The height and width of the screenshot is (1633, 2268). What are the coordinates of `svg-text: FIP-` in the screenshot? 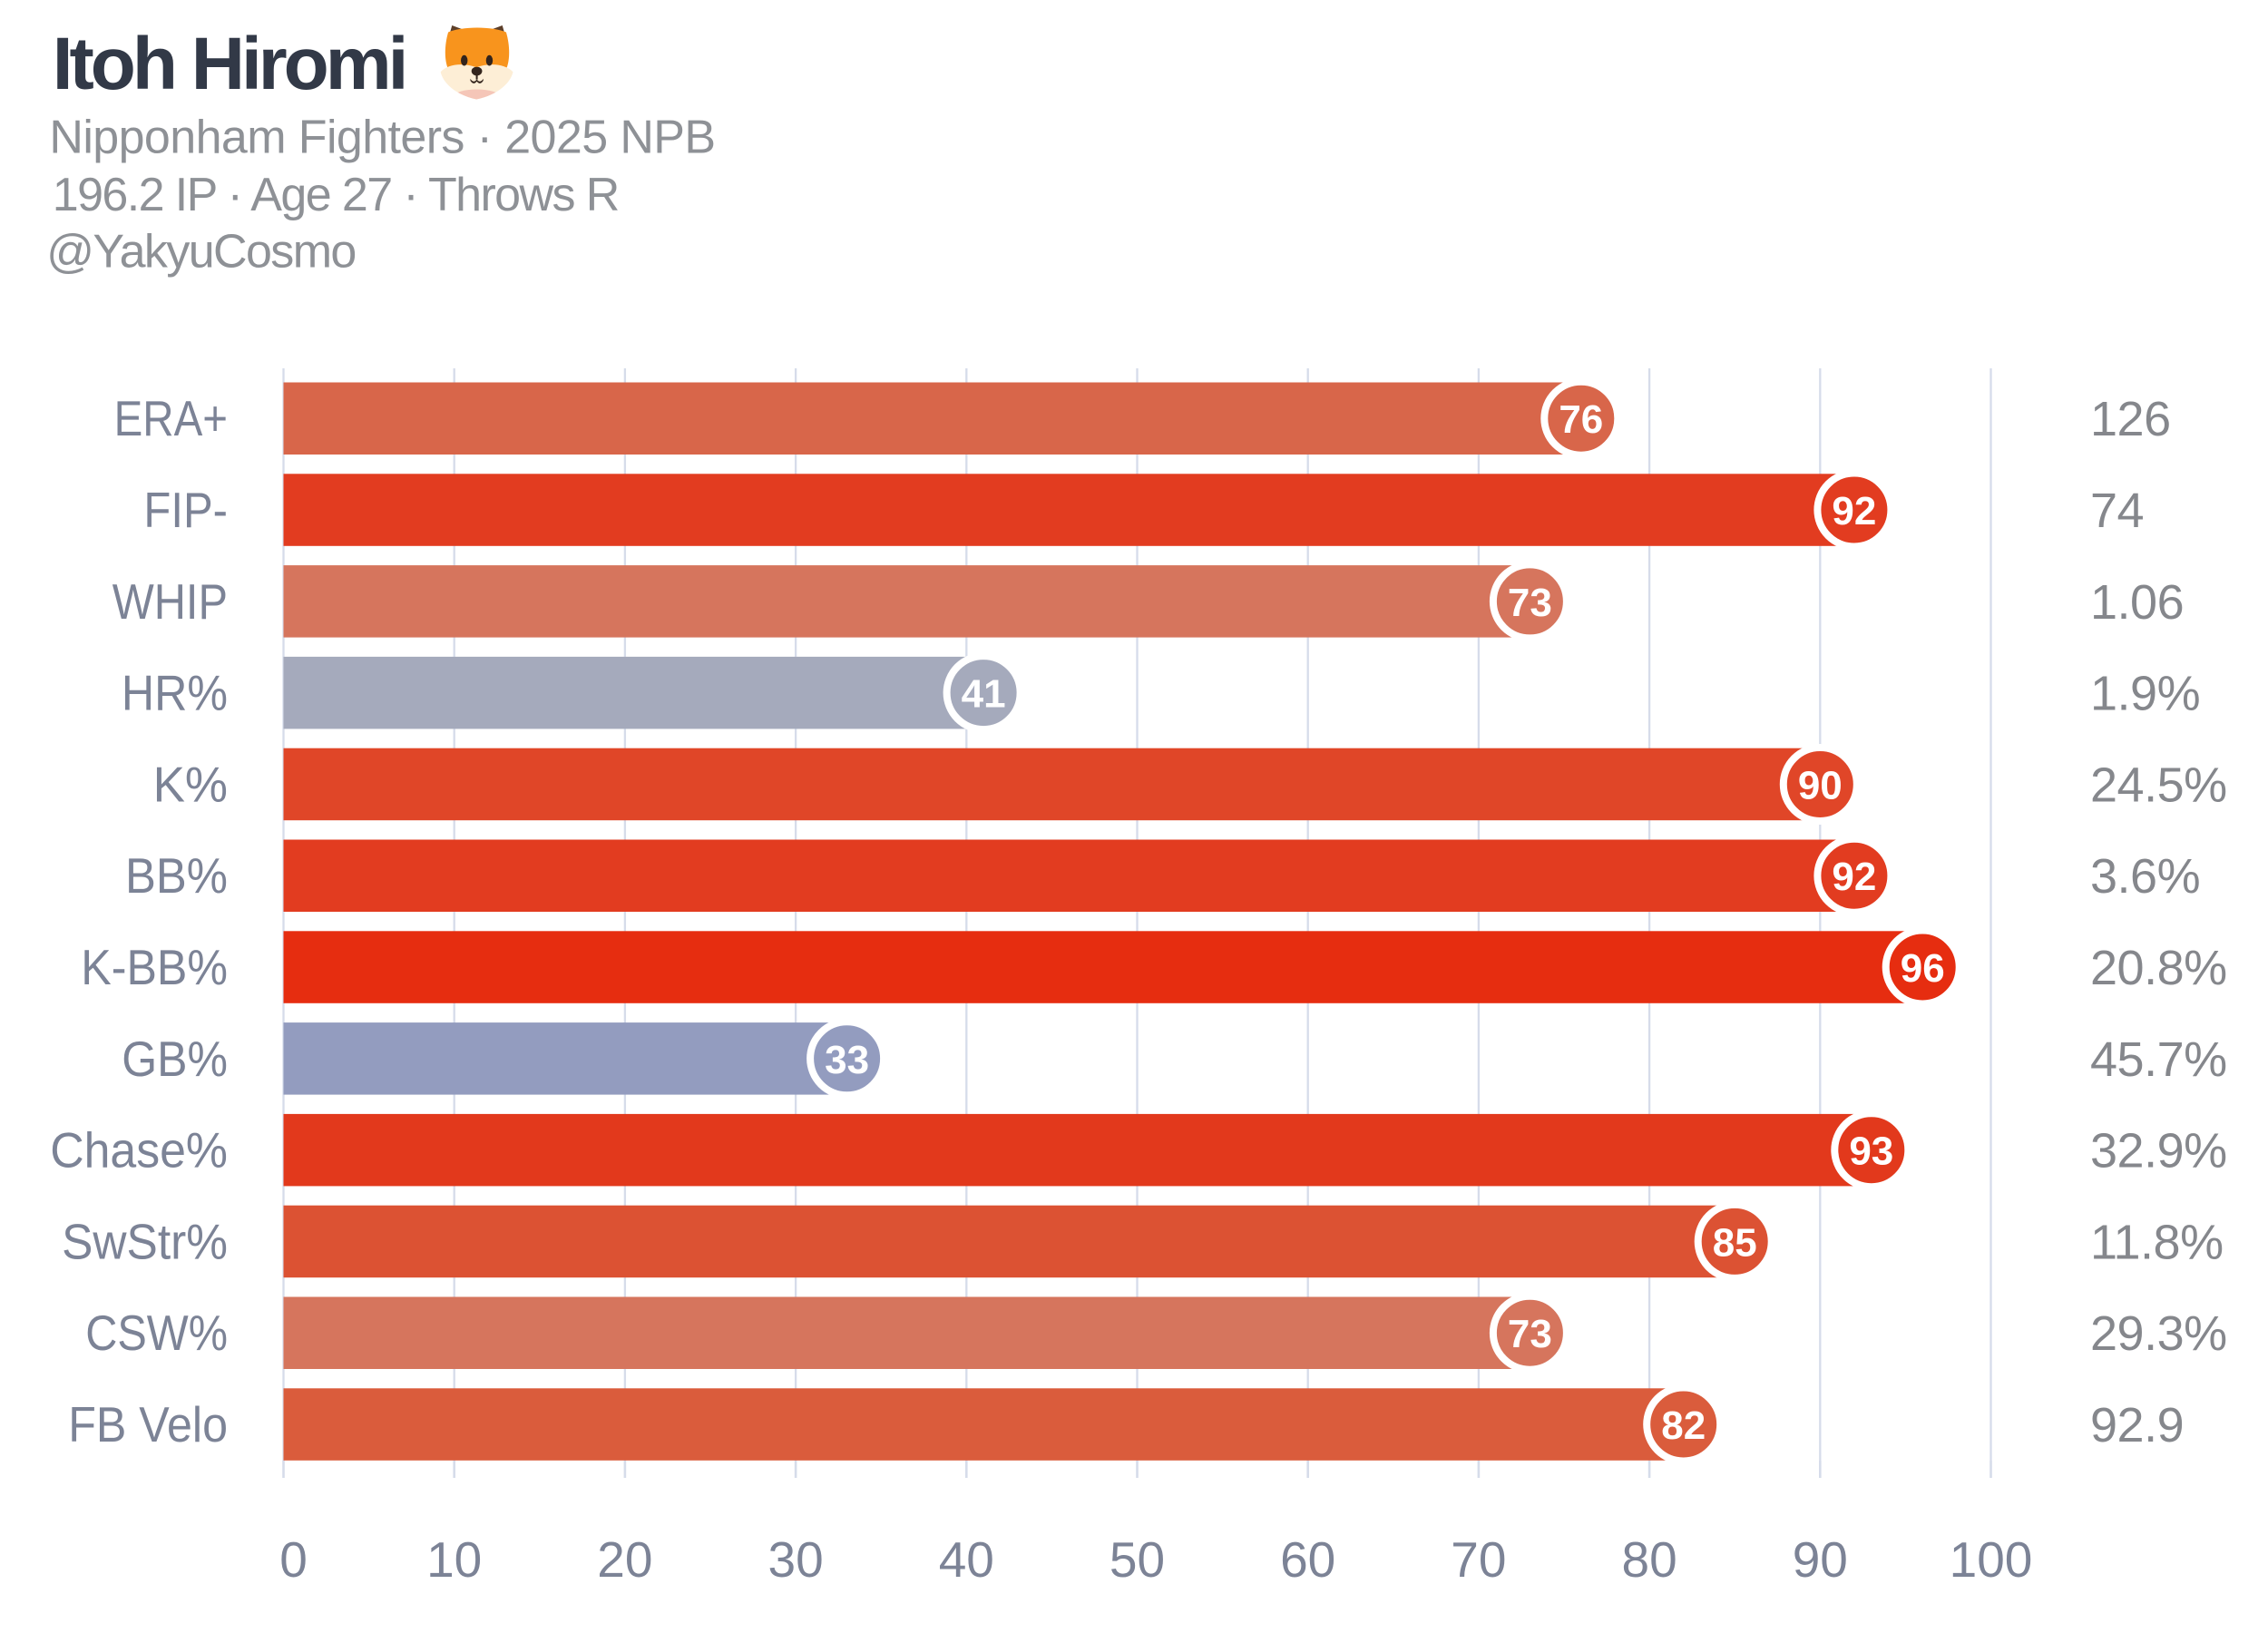 It's located at (185, 510).